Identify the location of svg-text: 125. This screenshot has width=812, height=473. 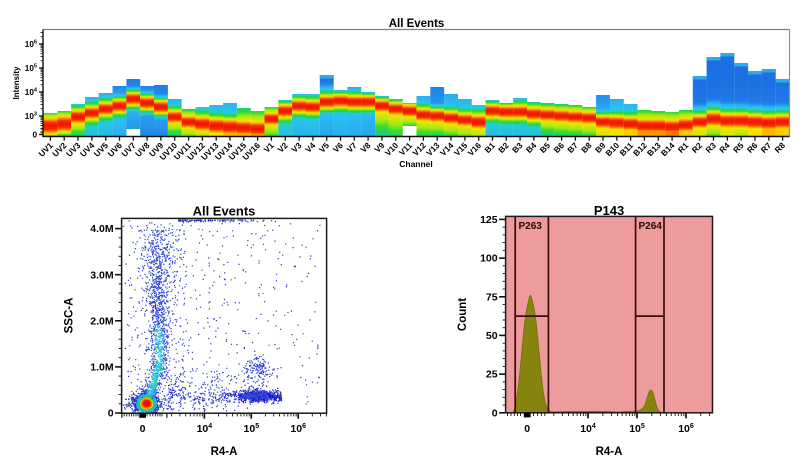
(489, 220).